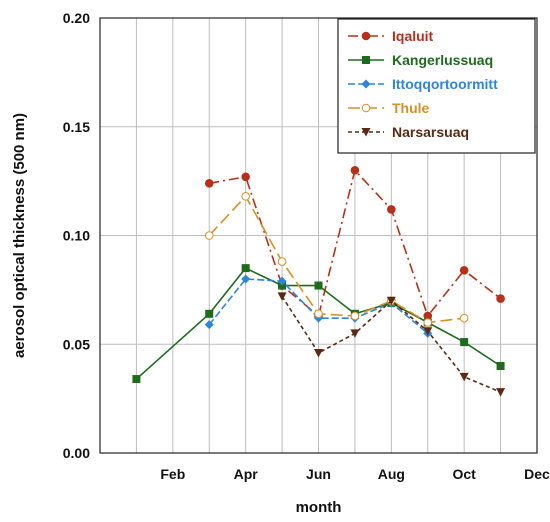 Image resolution: width=550 pixels, height=522 pixels. Describe the element at coordinates (464, 474) in the screenshot. I see `x-tick-label: Oct` at that location.